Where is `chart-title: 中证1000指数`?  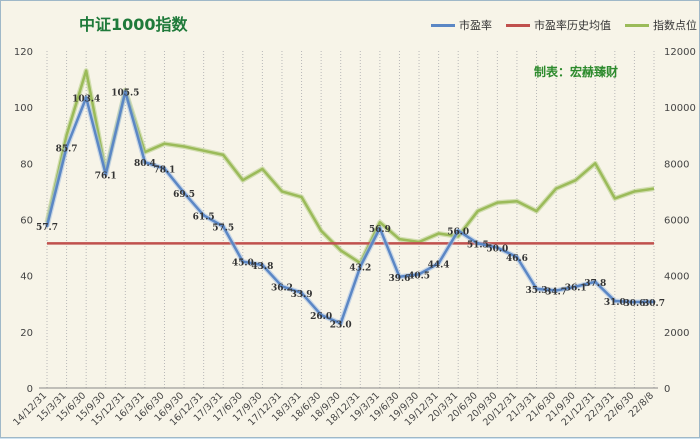
chart-title: 中证1000指数 is located at coordinates (133, 24).